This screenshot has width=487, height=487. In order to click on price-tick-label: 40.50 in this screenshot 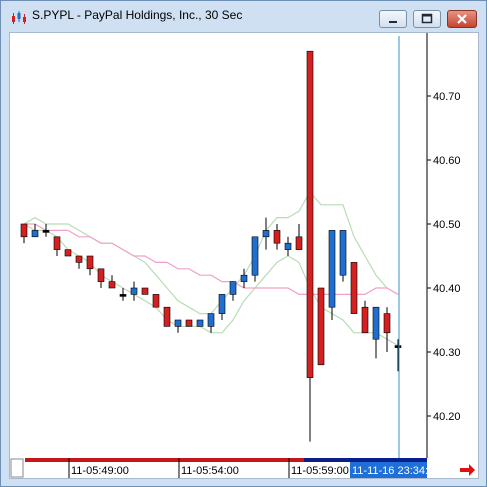, I will do `click(447, 225)`.